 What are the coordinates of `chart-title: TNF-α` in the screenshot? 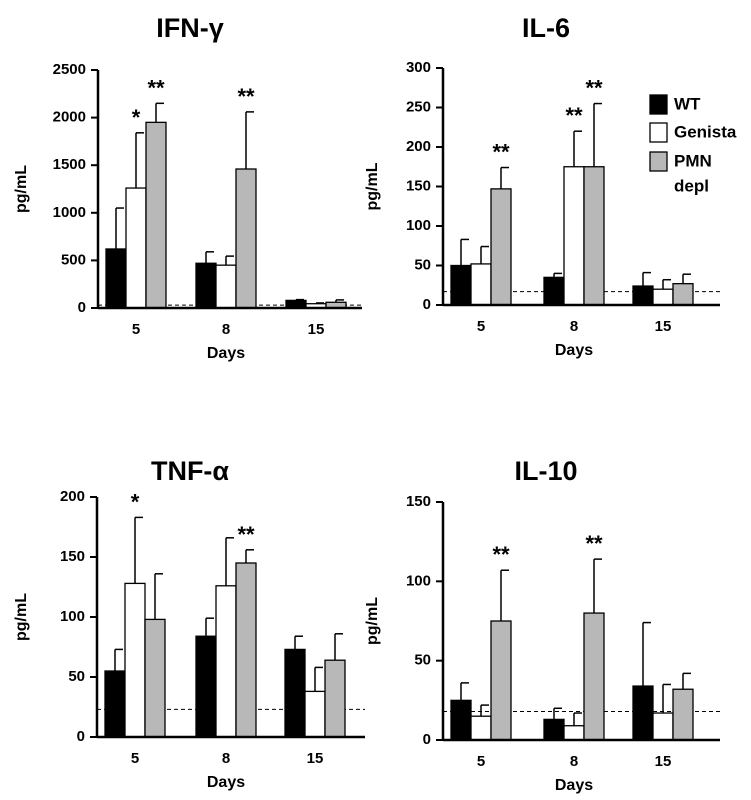 It's located at (190, 471).